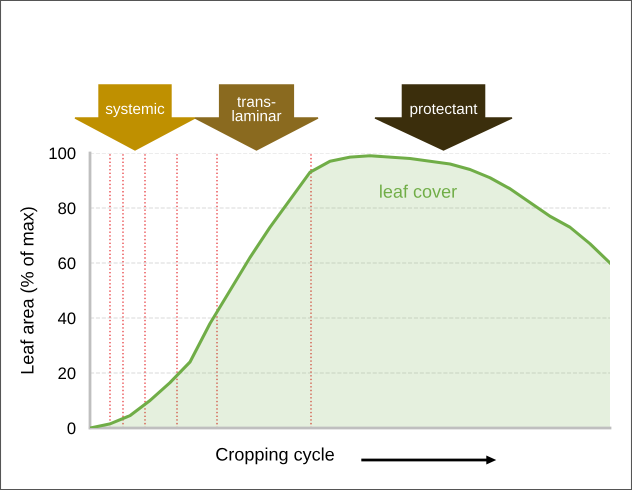 The image size is (632, 490). I want to click on y-tick-label: 80, so click(67, 208).